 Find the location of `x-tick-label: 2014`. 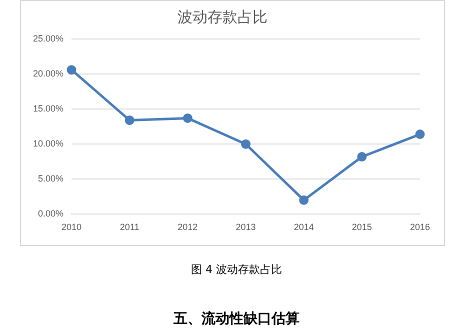

x-tick-label: 2014 is located at coordinates (304, 227).